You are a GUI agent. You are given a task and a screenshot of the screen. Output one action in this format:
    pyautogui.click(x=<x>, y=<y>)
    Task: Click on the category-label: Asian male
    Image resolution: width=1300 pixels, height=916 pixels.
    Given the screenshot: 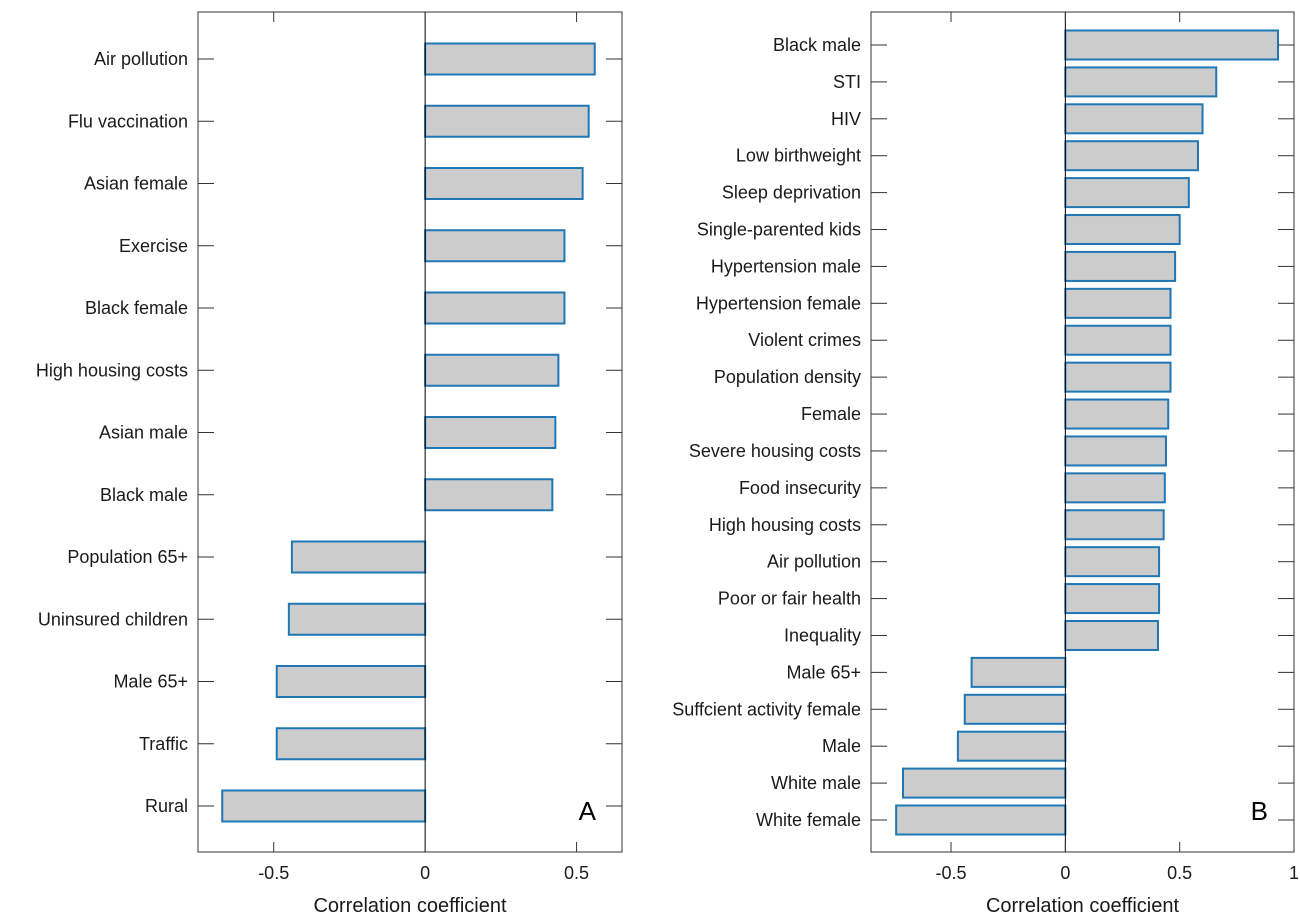 What is the action you would take?
    pyautogui.click(x=143, y=433)
    